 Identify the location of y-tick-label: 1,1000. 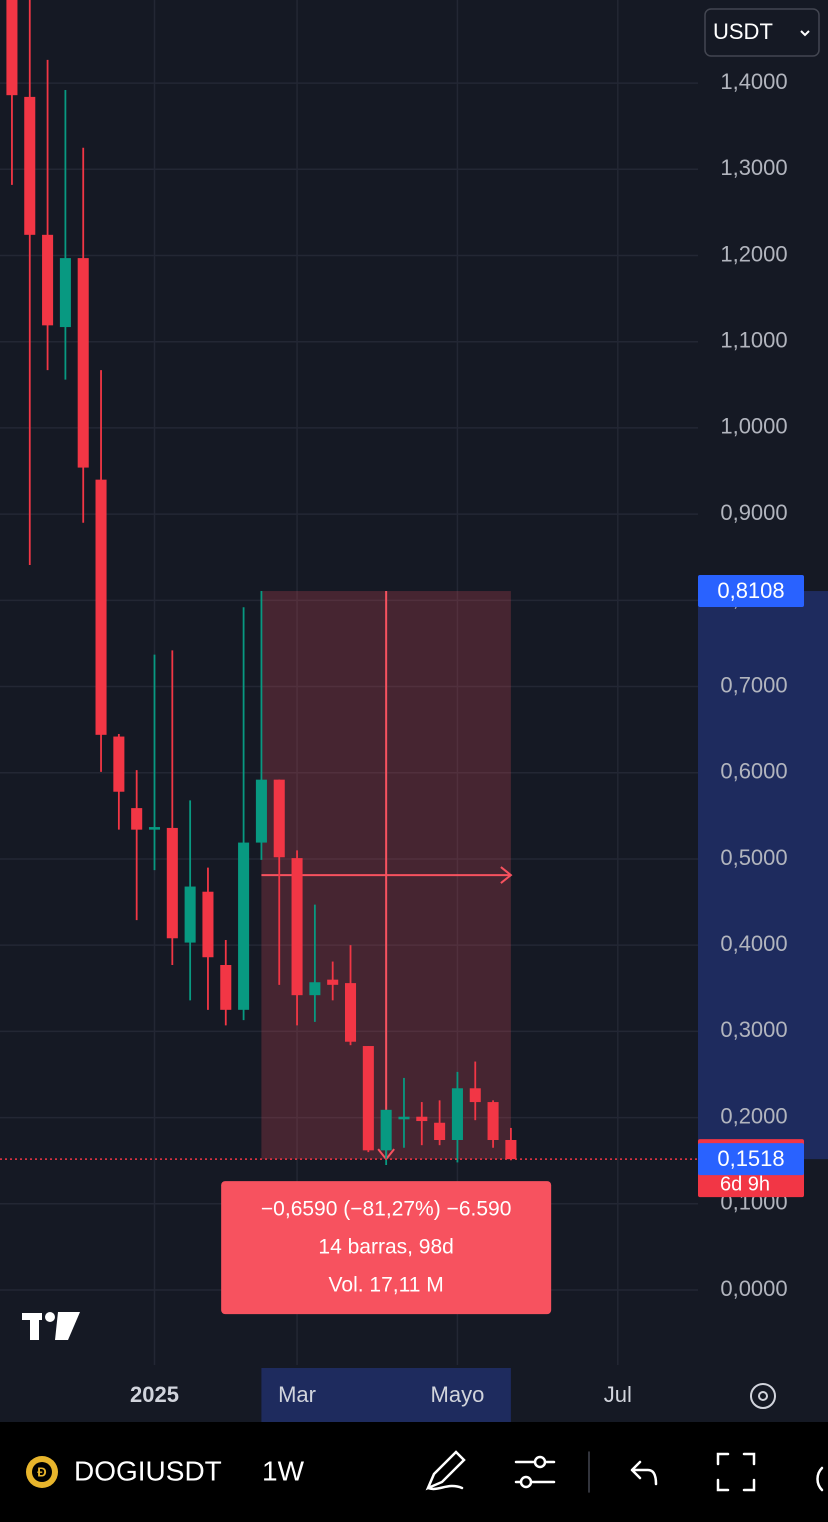
(753, 340).